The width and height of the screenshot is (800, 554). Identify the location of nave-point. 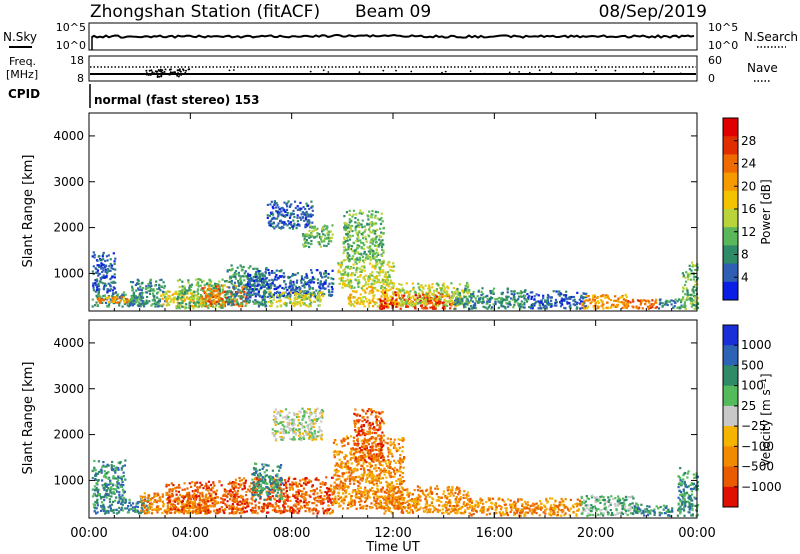
(596, 70).